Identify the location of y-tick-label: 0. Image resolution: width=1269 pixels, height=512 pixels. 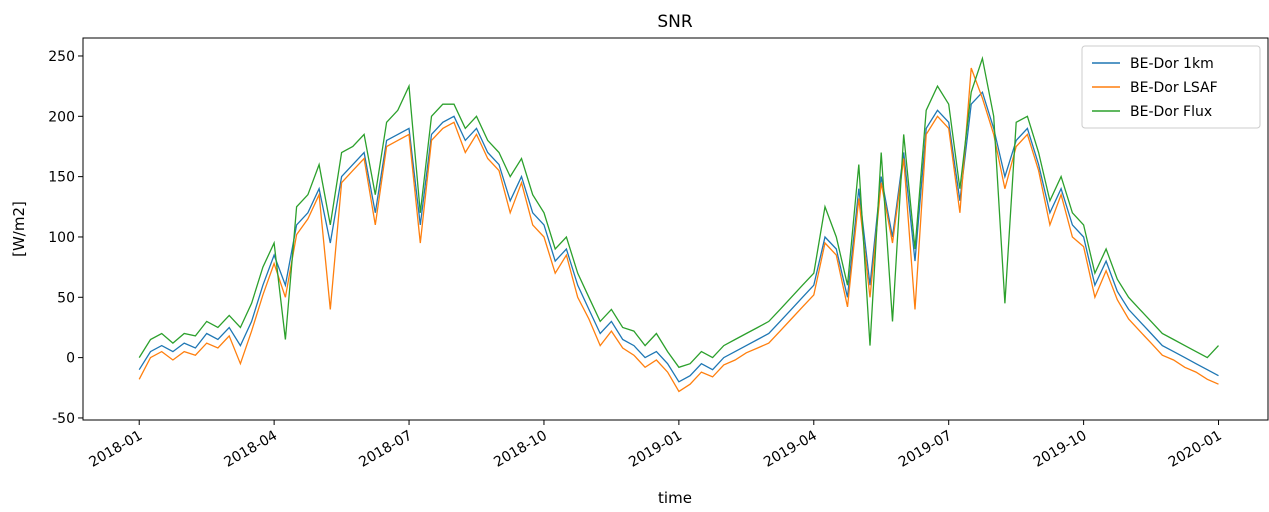
(70, 359).